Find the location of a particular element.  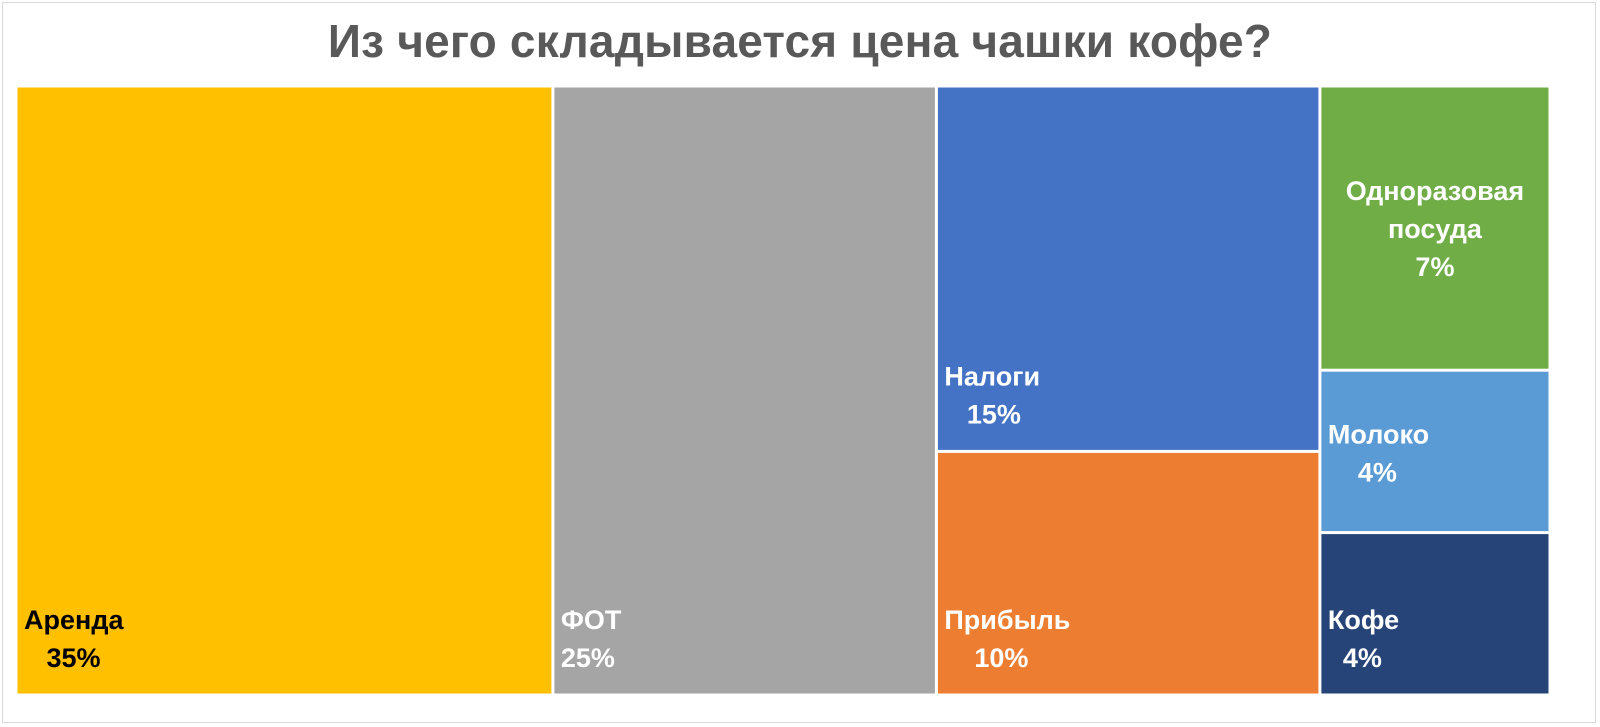

treemap-tile-3: Налоги 15% is located at coordinates (1128, 268).